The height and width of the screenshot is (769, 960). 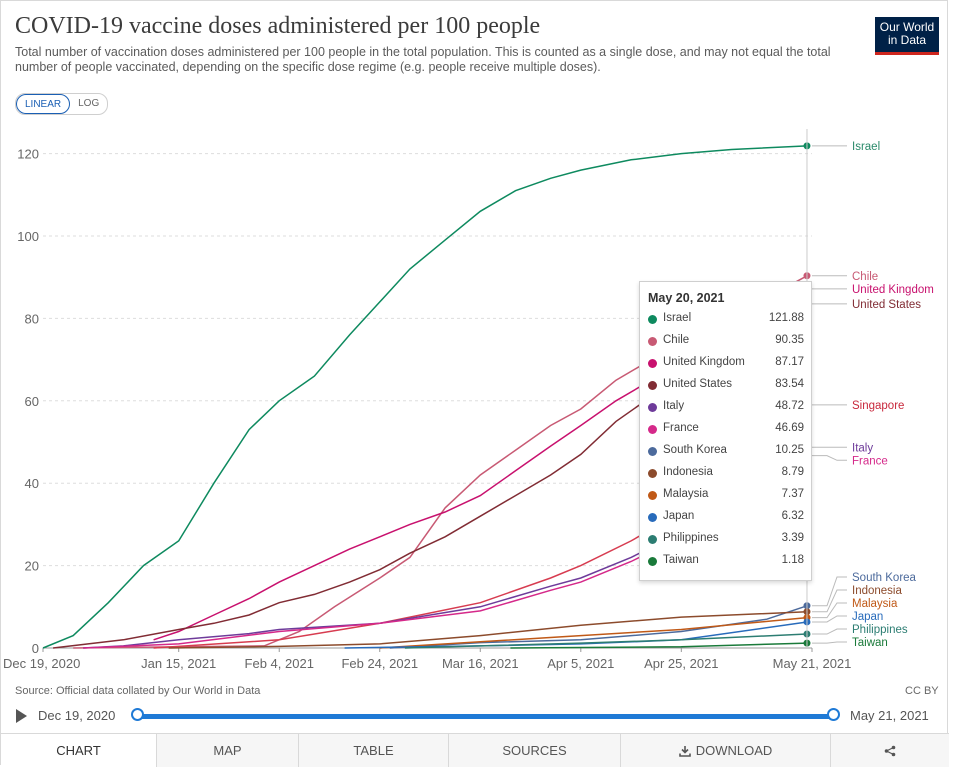 I want to click on tooltip-series-name: United Kingdom, so click(x=704, y=362).